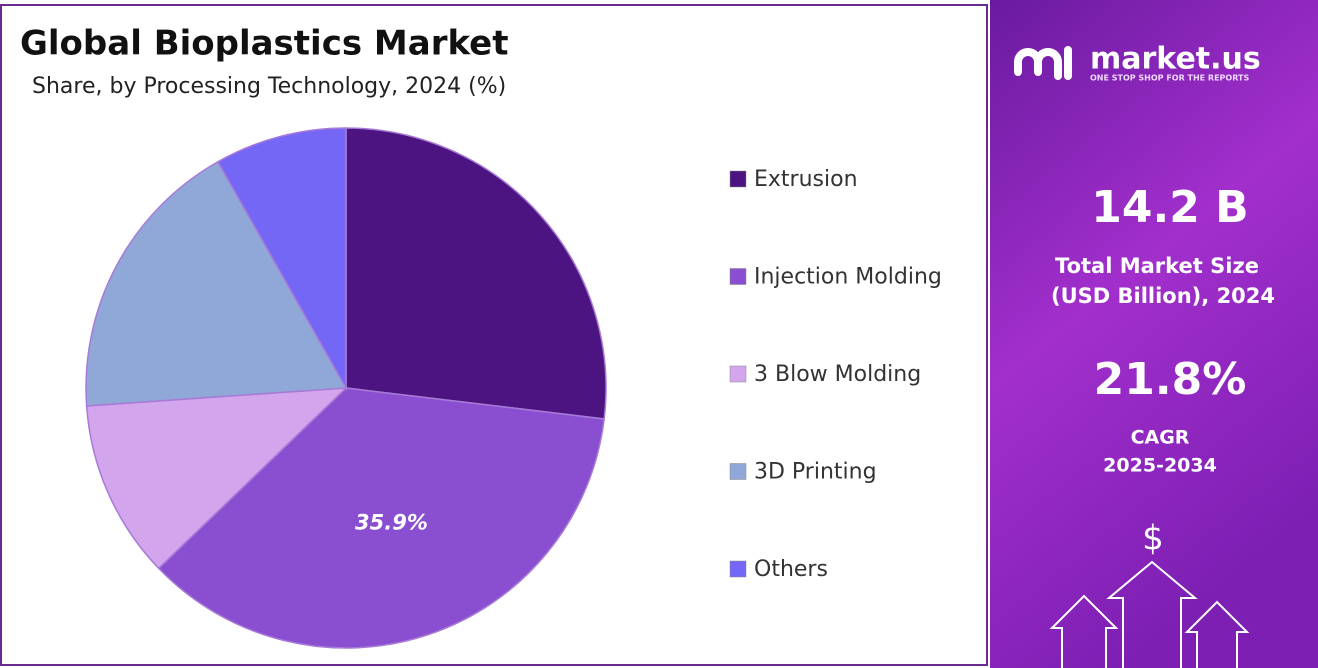 This screenshot has width=1318, height=668. I want to click on legend-label: Extrusion, so click(806, 179).